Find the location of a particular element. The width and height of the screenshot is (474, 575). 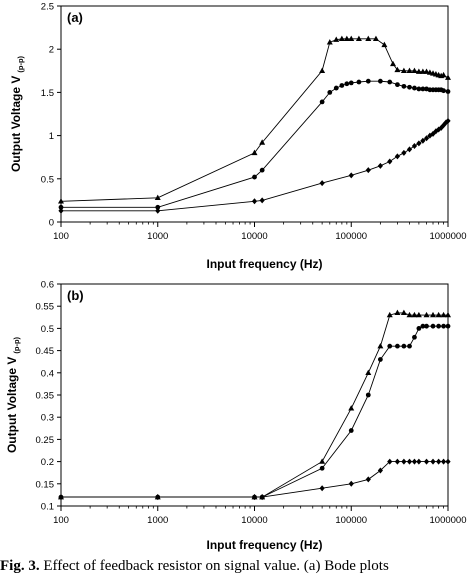

y-tick-label: 0.35 is located at coordinates (45, 396).